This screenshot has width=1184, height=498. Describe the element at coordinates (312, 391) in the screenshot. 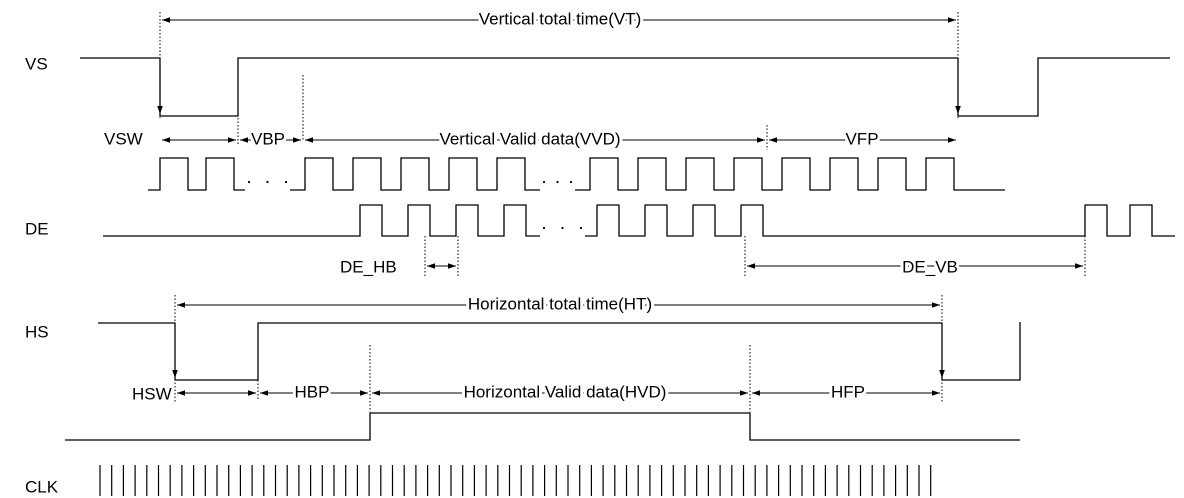

I see `annotation: HBP` at that location.